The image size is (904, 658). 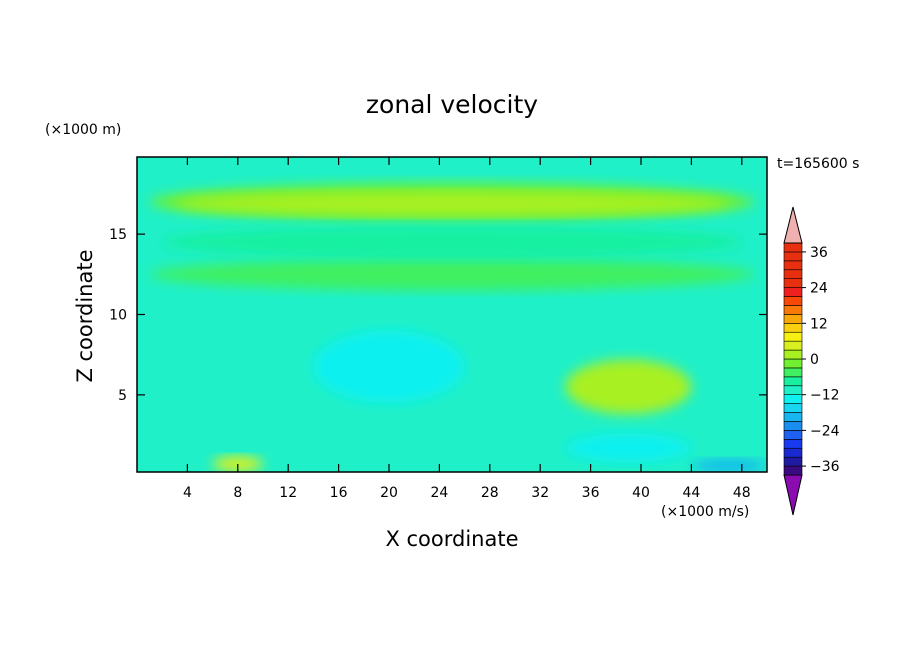 I want to click on colorbar-tick-label: −12, so click(x=825, y=396).